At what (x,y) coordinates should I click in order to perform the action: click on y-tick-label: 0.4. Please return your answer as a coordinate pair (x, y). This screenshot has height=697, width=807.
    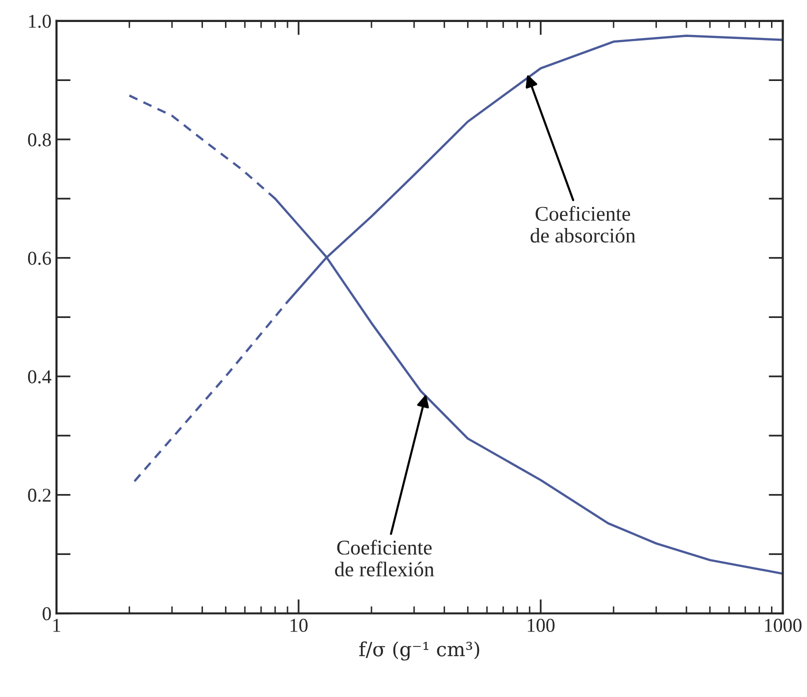
    Looking at the image, I should click on (40, 377).